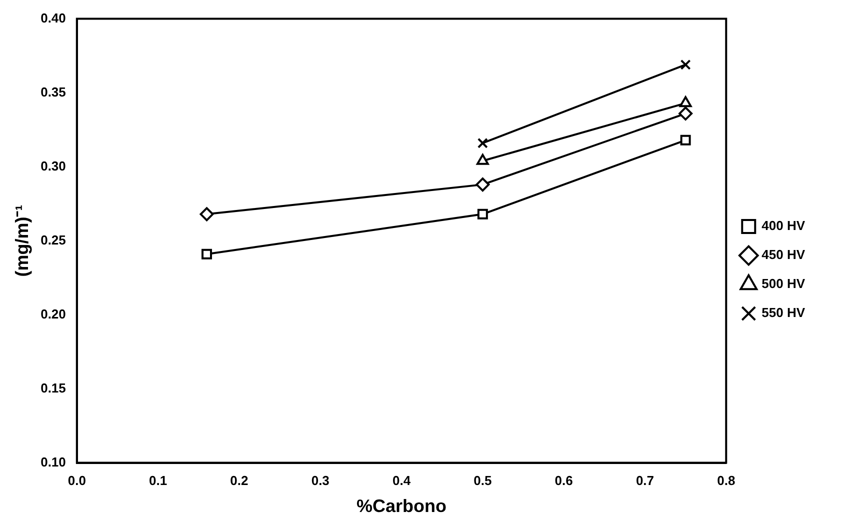  Describe the element at coordinates (239, 480) in the screenshot. I see `x-tick-label: 0.2` at that location.